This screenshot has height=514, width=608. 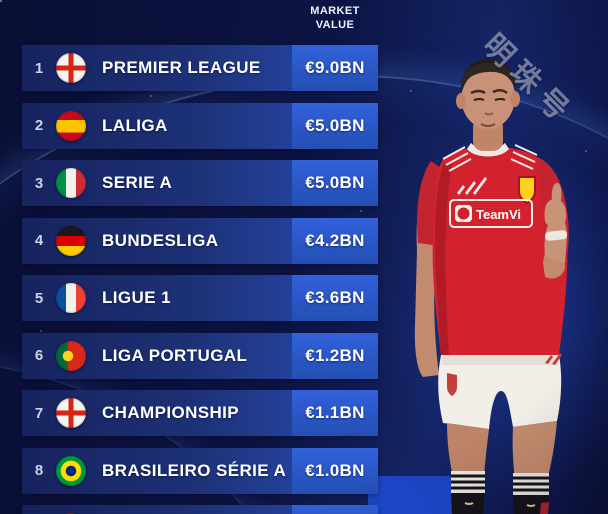 I want to click on value-badge-label, so click(x=335, y=509).